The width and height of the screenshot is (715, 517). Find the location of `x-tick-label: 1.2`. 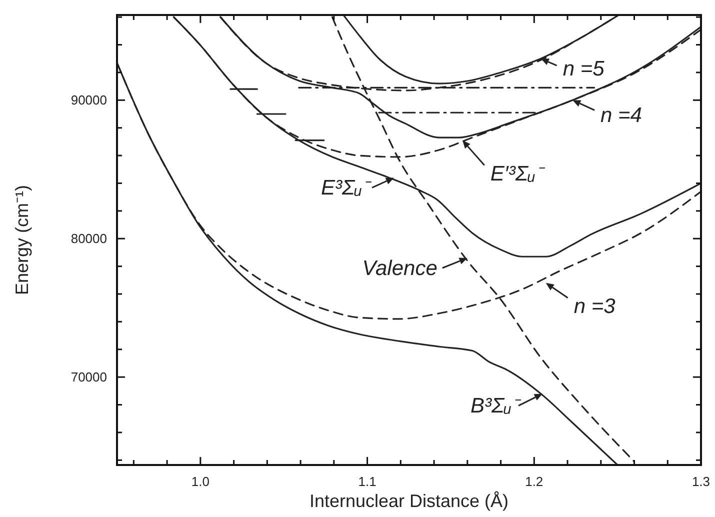

x-tick-label: 1.2 is located at coordinates (534, 481).